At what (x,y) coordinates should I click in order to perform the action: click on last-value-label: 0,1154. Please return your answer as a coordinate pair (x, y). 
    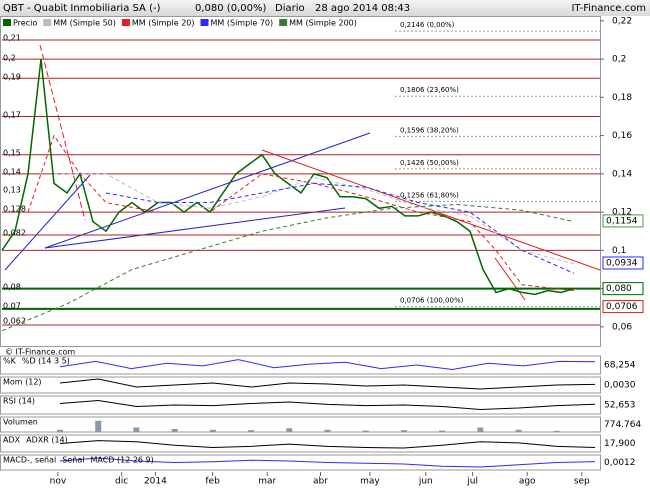
    Looking at the image, I should click on (622, 221).